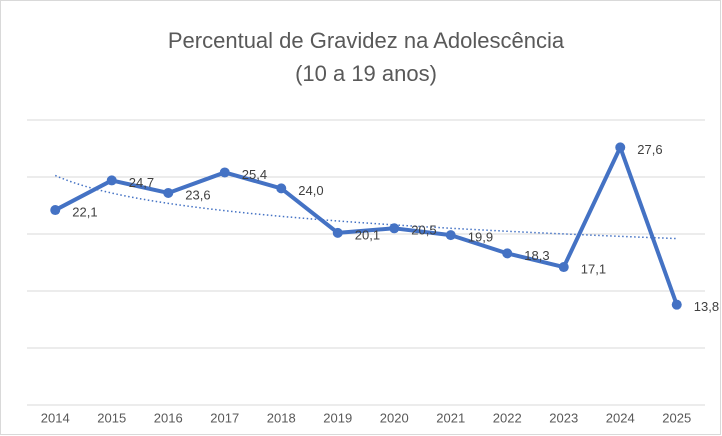 The height and width of the screenshot is (436, 722). What do you see at coordinates (394, 417) in the screenshot?
I see `x-tick-label: 2020` at bounding box center [394, 417].